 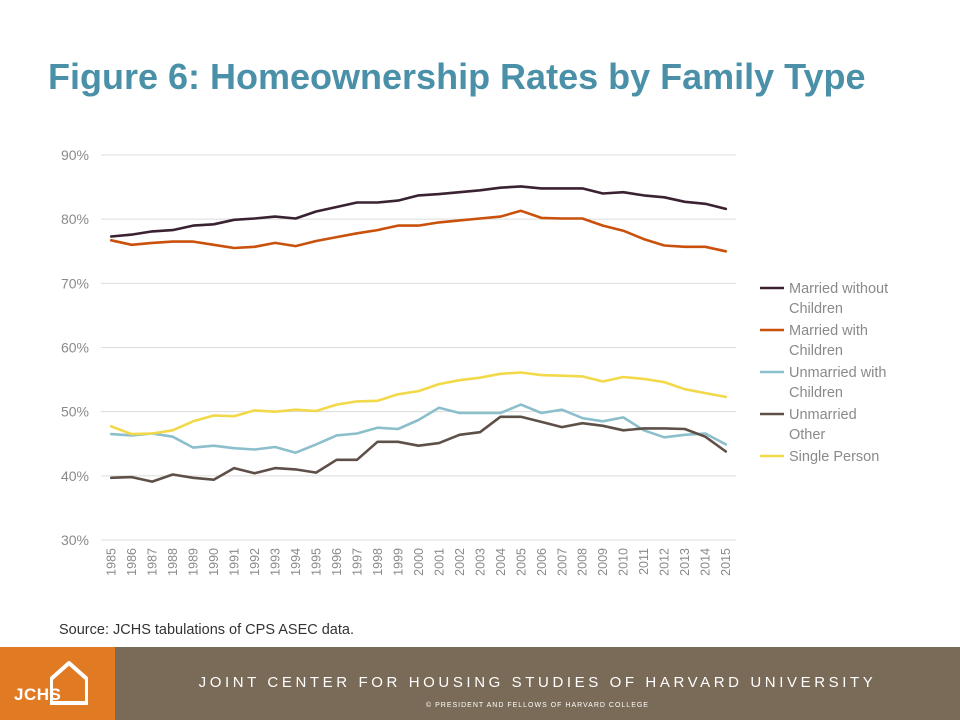 What do you see at coordinates (235, 562) in the screenshot?
I see `x-tick-label: 1991` at bounding box center [235, 562].